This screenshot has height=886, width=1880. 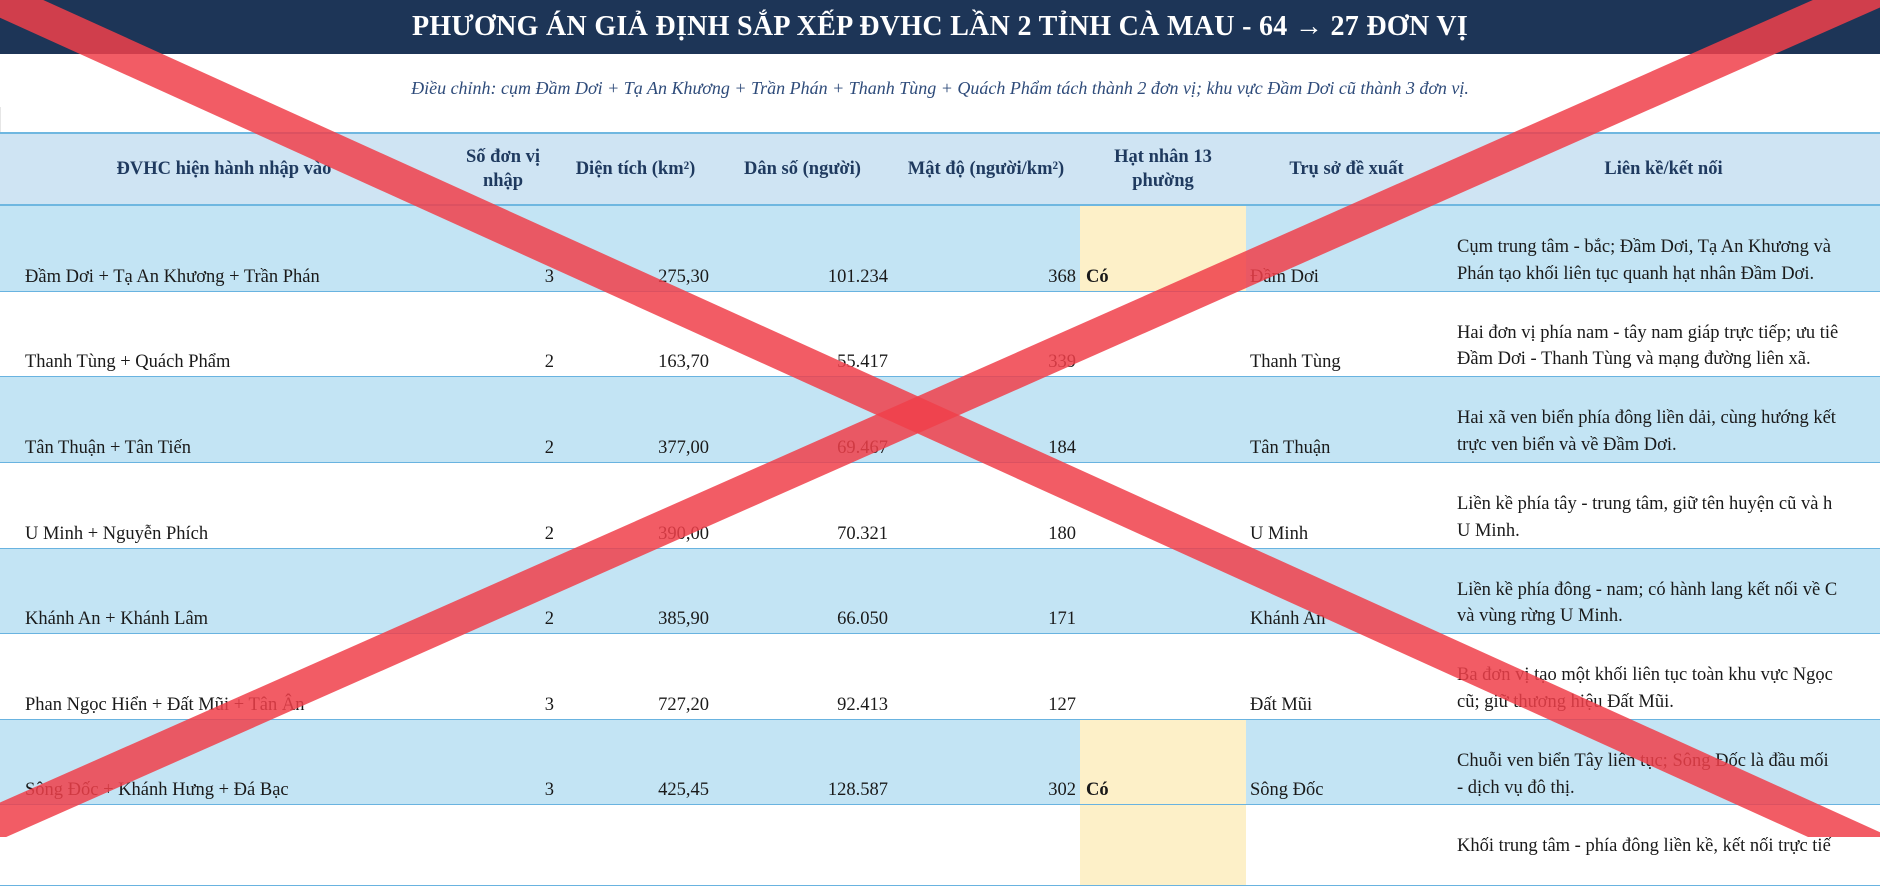 I want to click on cell-name: Đầm Dơi + Tạ An Khương + Trần Phán, so click(x=224, y=248).